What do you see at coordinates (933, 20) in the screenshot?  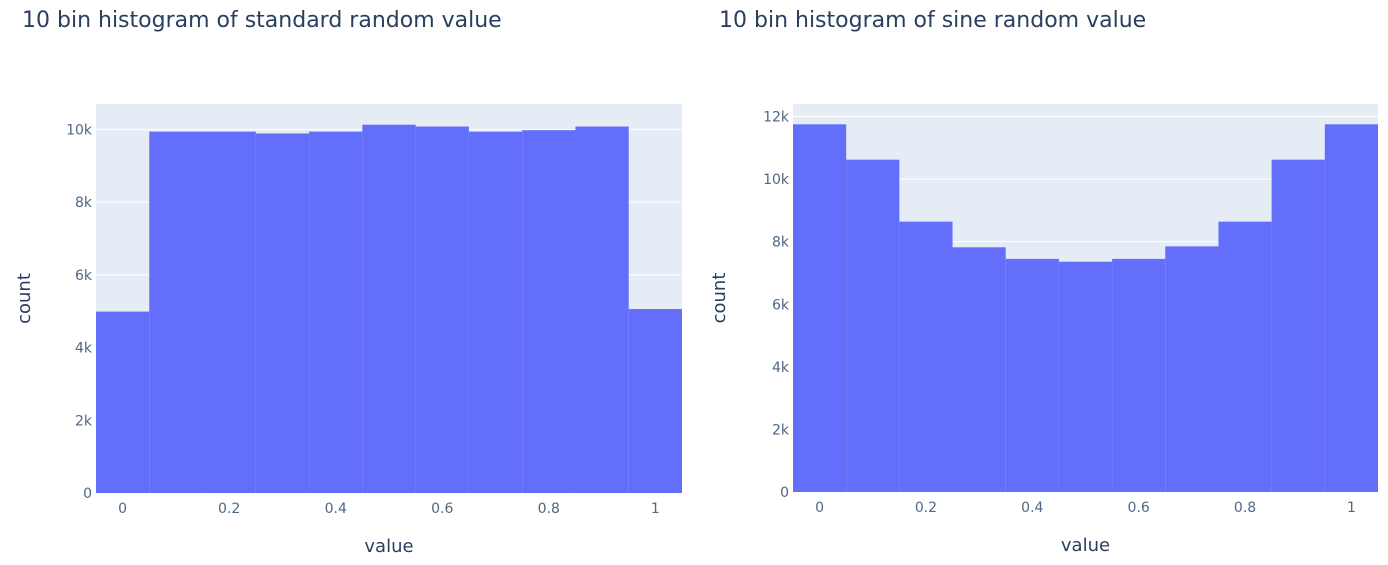 I see `chart-title: 10 bin histogram of sine random value` at bounding box center [933, 20].